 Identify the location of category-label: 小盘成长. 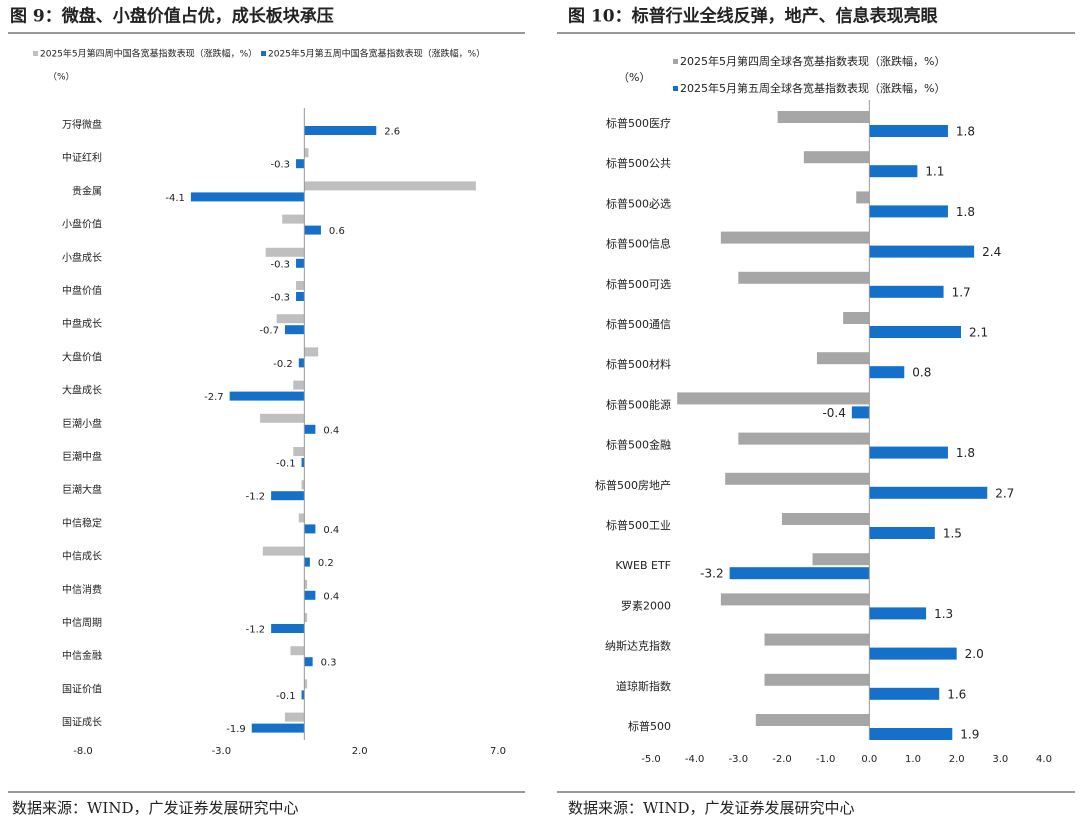
(82, 257).